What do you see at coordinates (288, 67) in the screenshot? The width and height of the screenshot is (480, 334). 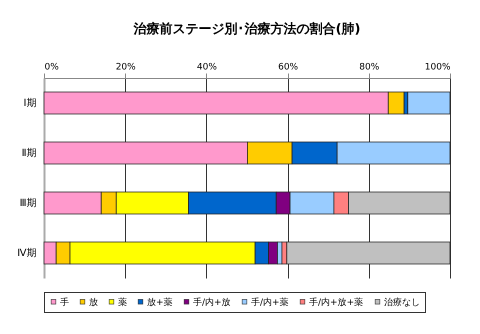 I see `x-tick-label: 60%` at bounding box center [288, 67].